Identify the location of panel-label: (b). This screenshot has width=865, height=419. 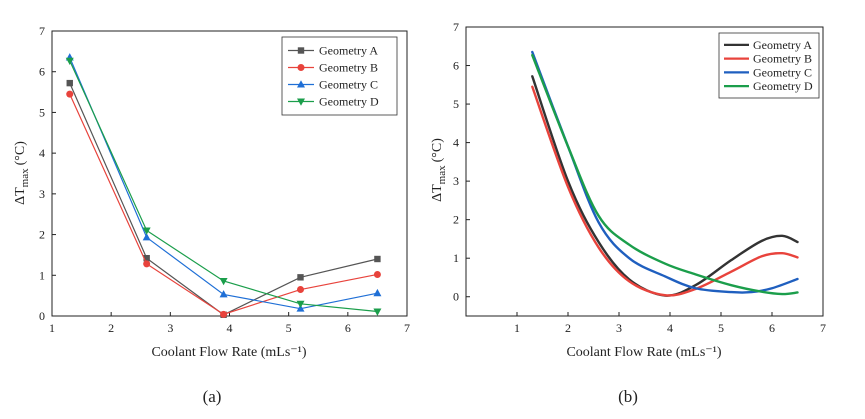
(628, 396).